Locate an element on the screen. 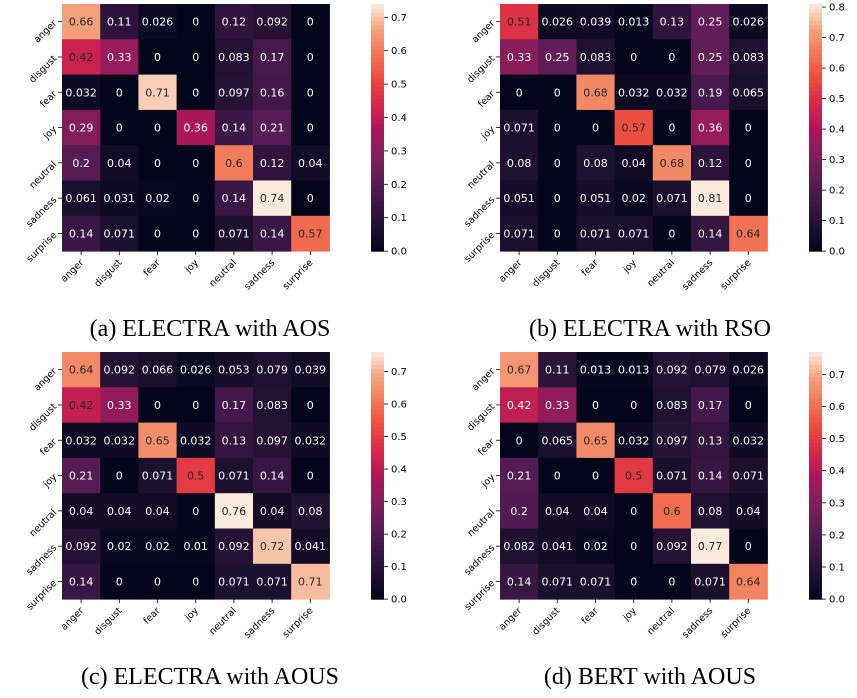 This screenshot has width=857, height=698. colorbar-tick-label: 0.4 is located at coordinates (399, 470).